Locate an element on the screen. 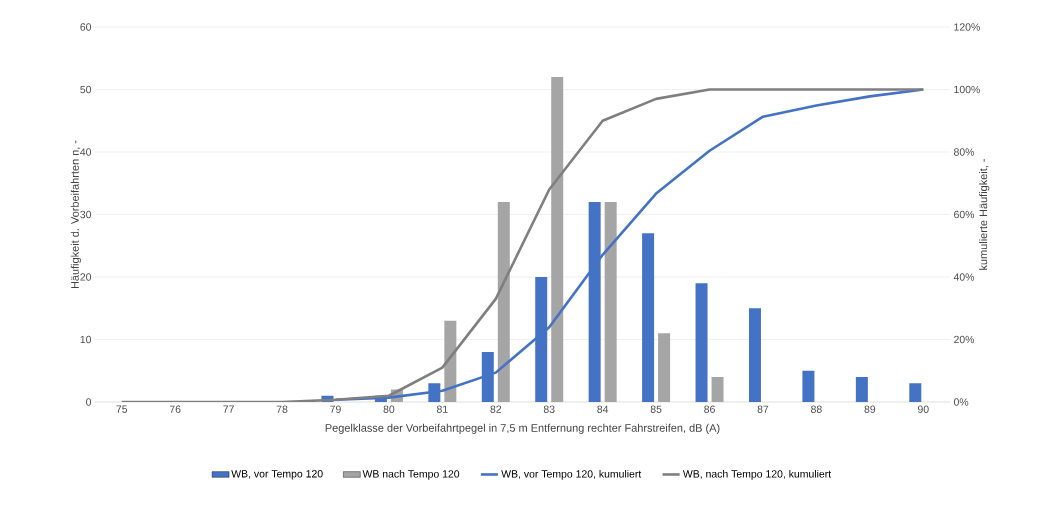  x-tick-label: 82 is located at coordinates (496, 409).